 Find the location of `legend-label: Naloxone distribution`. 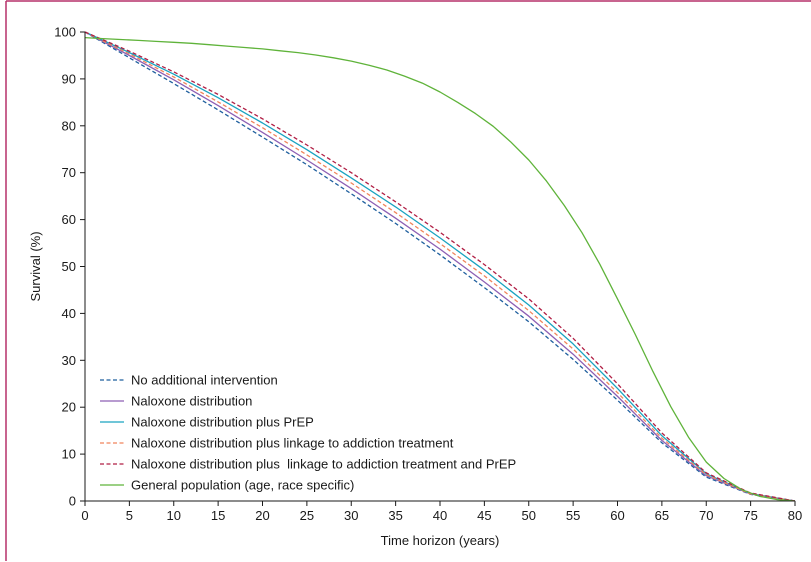

legend-label: Naloxone distribution is located at coordinates (191, 401).